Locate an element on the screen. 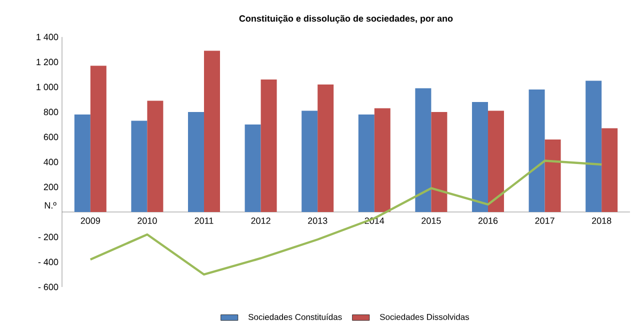 This screenshot has width=643, height=321. x-tick-label: 2018 is located at coordinates (602, 221).